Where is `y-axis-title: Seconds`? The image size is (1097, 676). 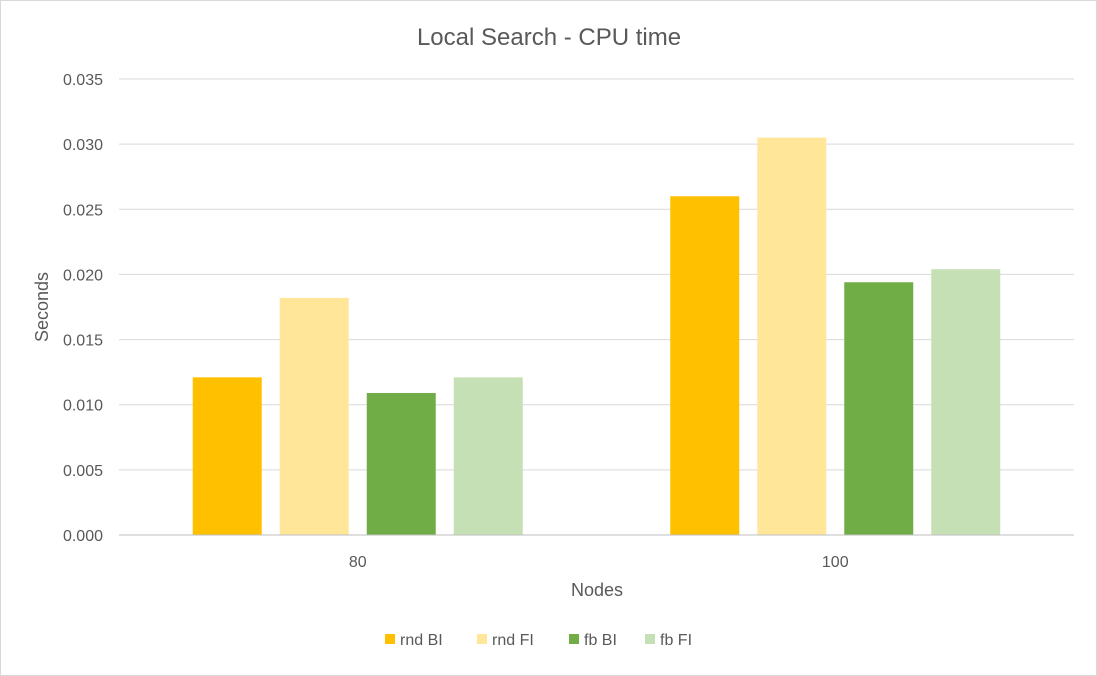
y-axis-title: Seconds is located at coordinates (42, 307).